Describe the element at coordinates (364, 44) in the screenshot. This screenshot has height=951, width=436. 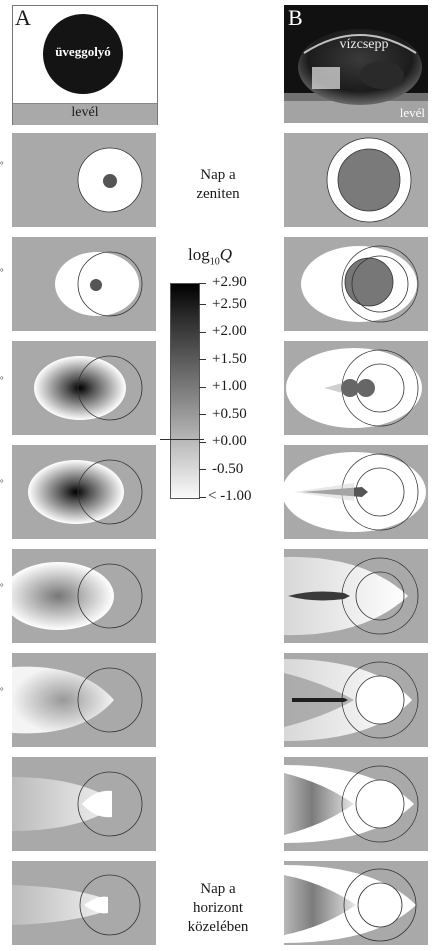
I see `water-drop-label: vízcsepp` at that location.